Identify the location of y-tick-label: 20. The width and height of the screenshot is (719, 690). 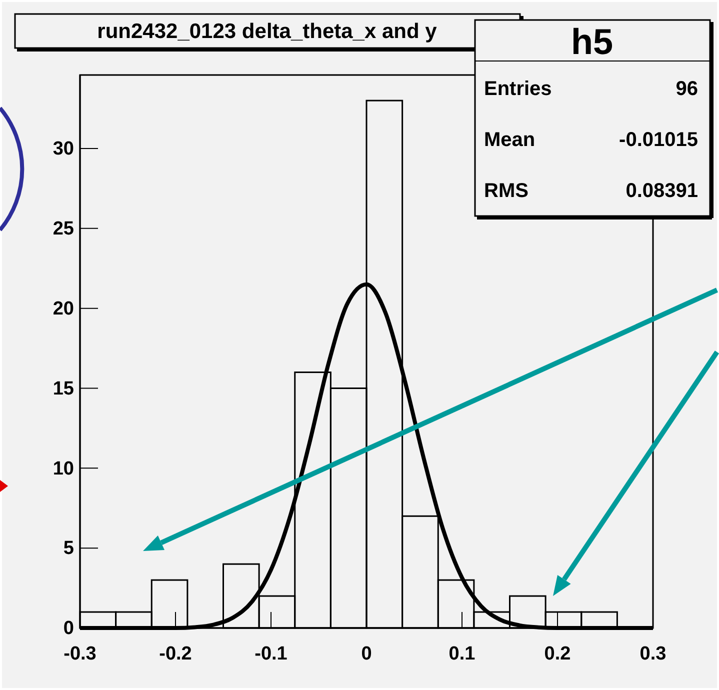
(63, 309).